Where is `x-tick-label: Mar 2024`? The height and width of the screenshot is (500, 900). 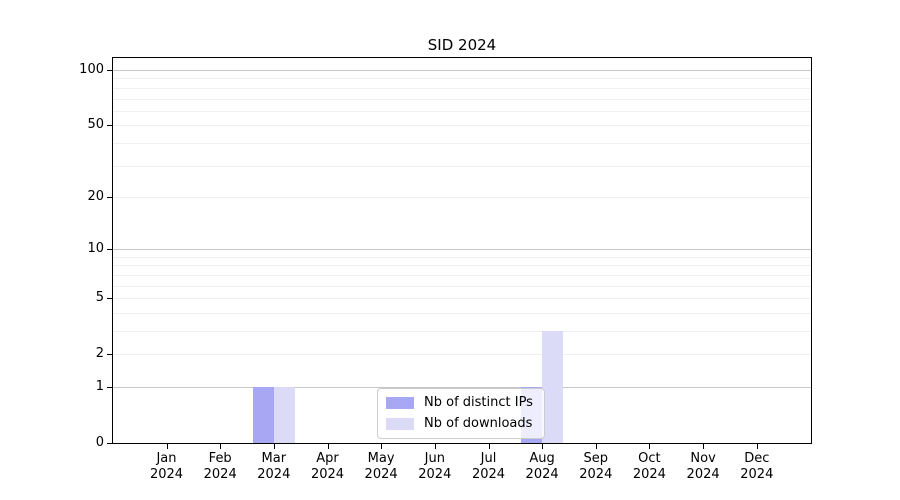 x-tick-label: Mar 2024 is located at coordinates (274, 466).